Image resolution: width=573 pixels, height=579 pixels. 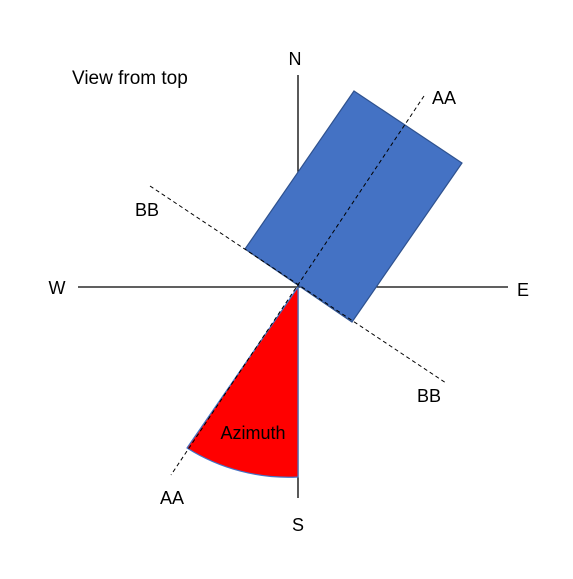 What do you see at coordinates (252, 433) in the screenshot?
I see `azimuth-label: Azimuth` at bounding box center [252, 433].